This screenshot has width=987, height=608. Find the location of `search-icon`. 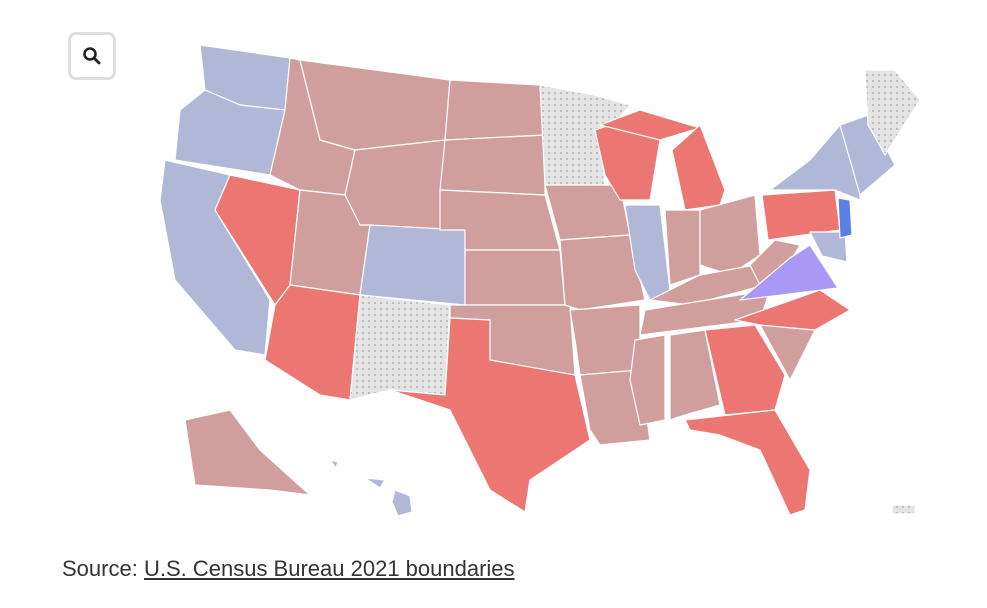

search-icon is located at coordinates (92, 56).